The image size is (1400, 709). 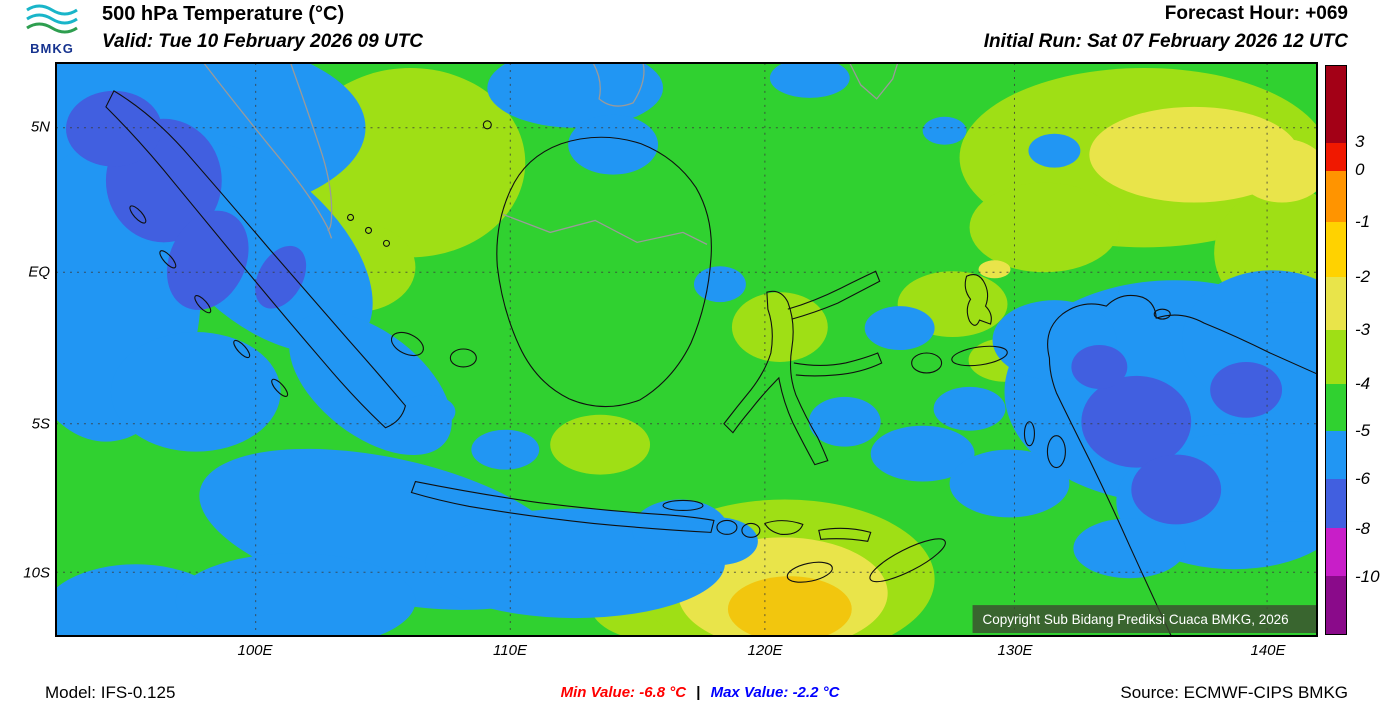 I want to click on lat-label-5n: 5N, so click(x=40, y=127).